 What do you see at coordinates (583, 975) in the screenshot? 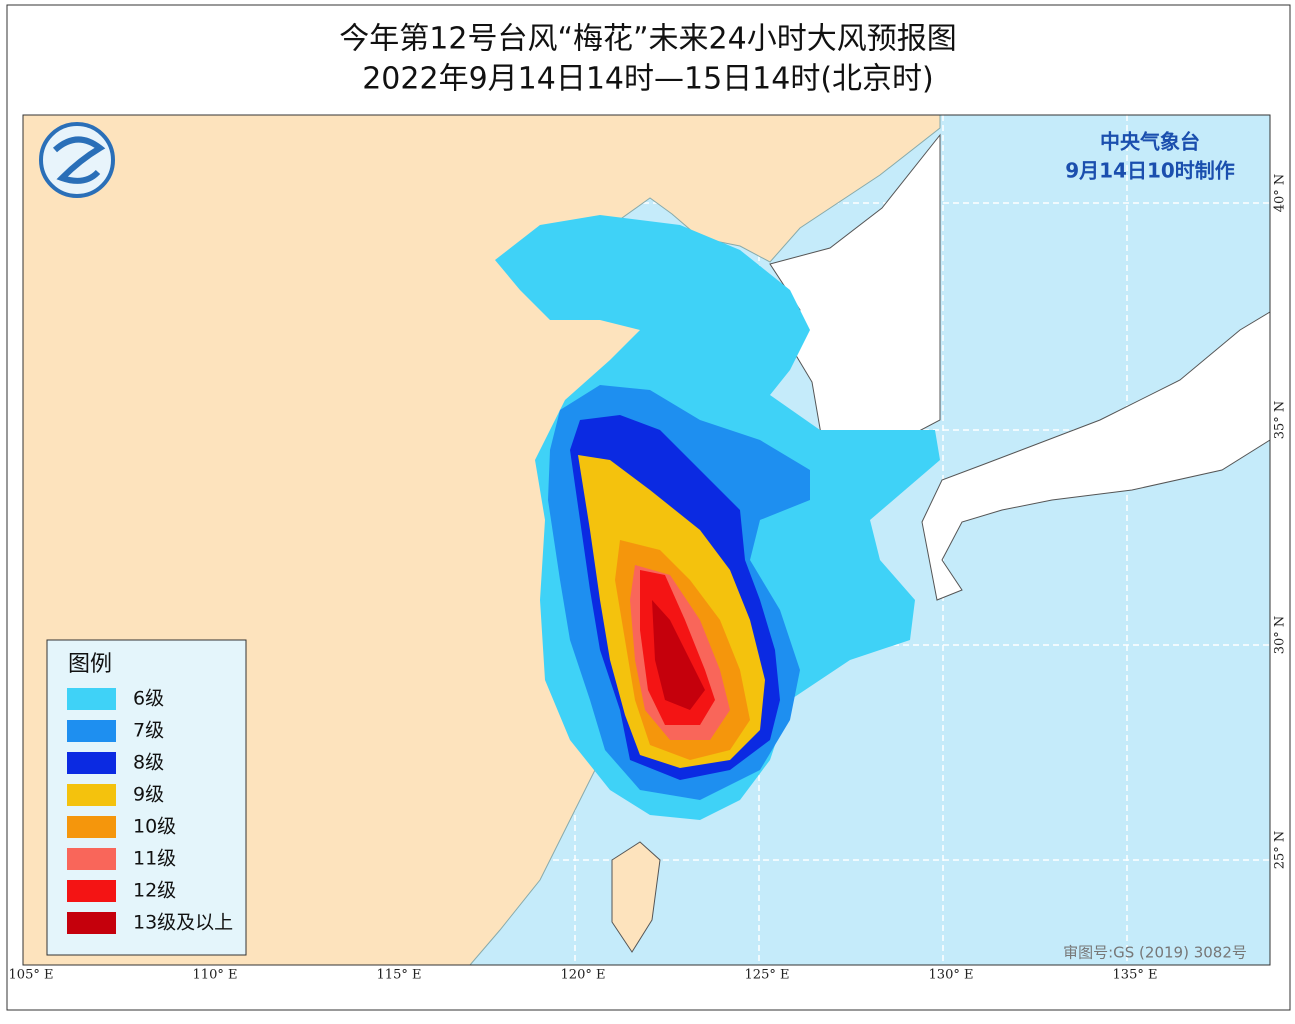
I see `lon-label: 120° E` at bounding box center [583, 975].